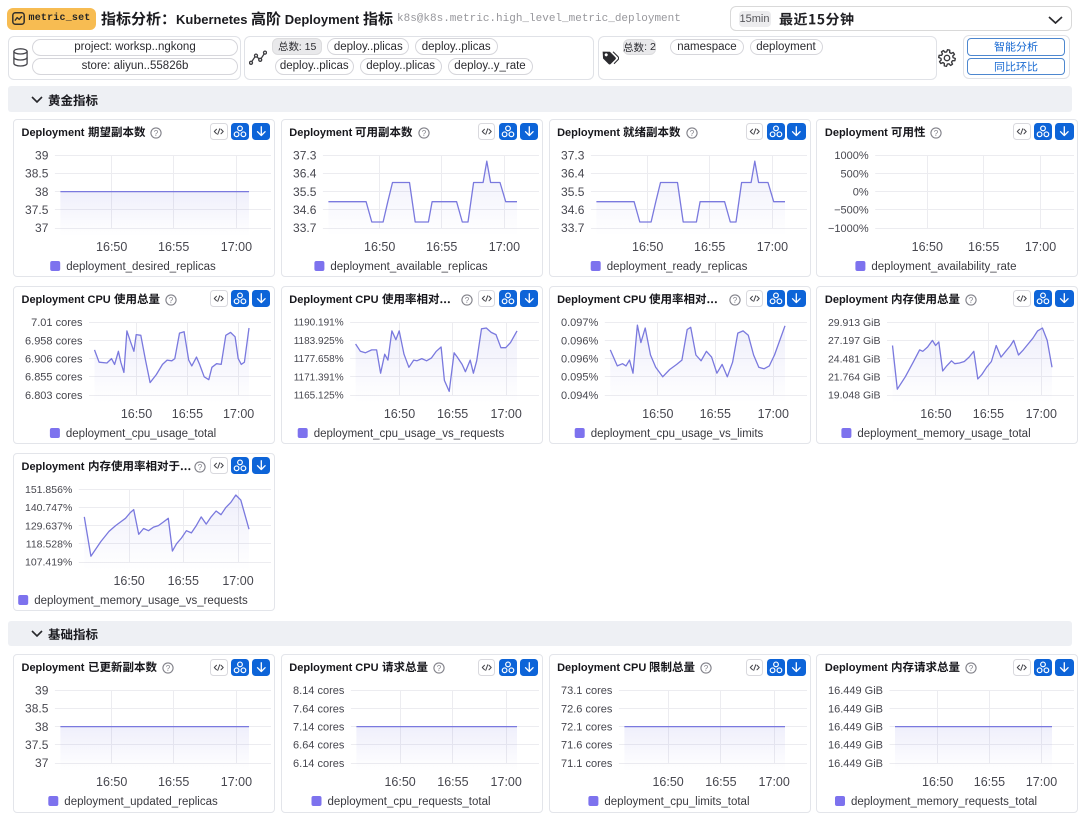  What do you see at coordinates (141, 267) in the screenshot?
I see `svg-text: deployment_desired_replicas` at bounding box center [141, 267].